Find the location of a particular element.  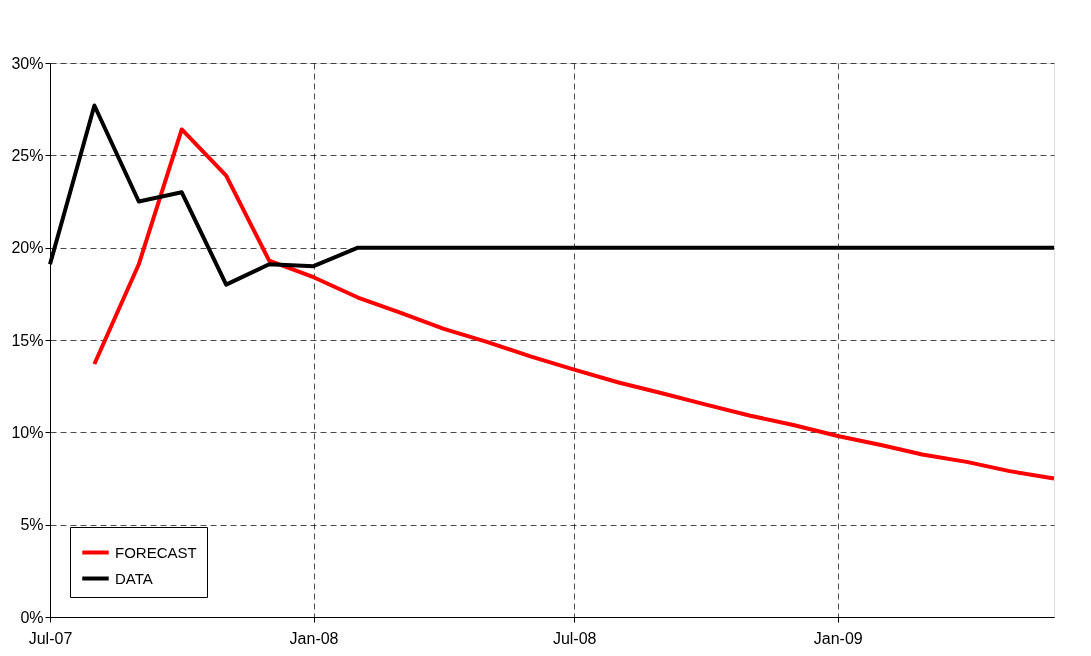

x-tick-label: Jan-09 is located at coordinates (838, 638).